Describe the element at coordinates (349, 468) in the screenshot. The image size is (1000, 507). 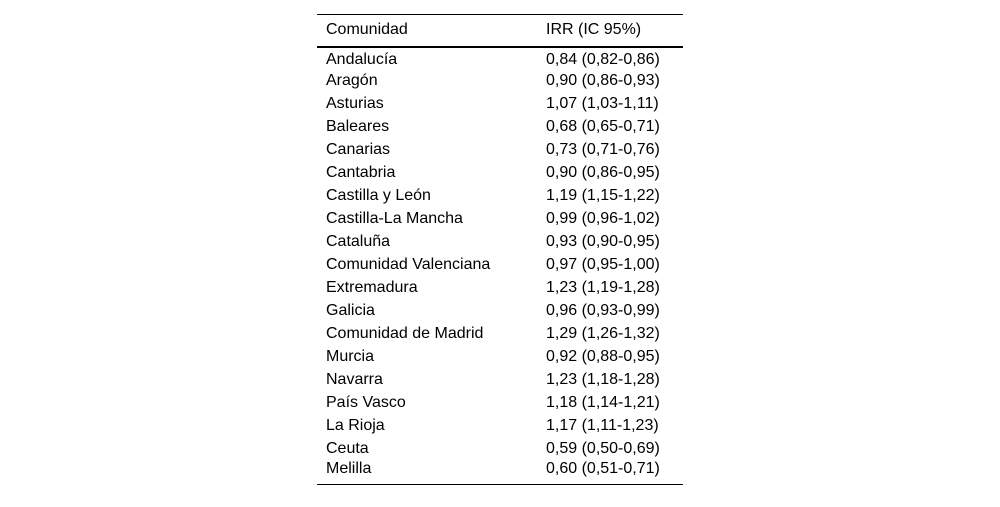
I see `comunidad-cell: Melilla` at that location.